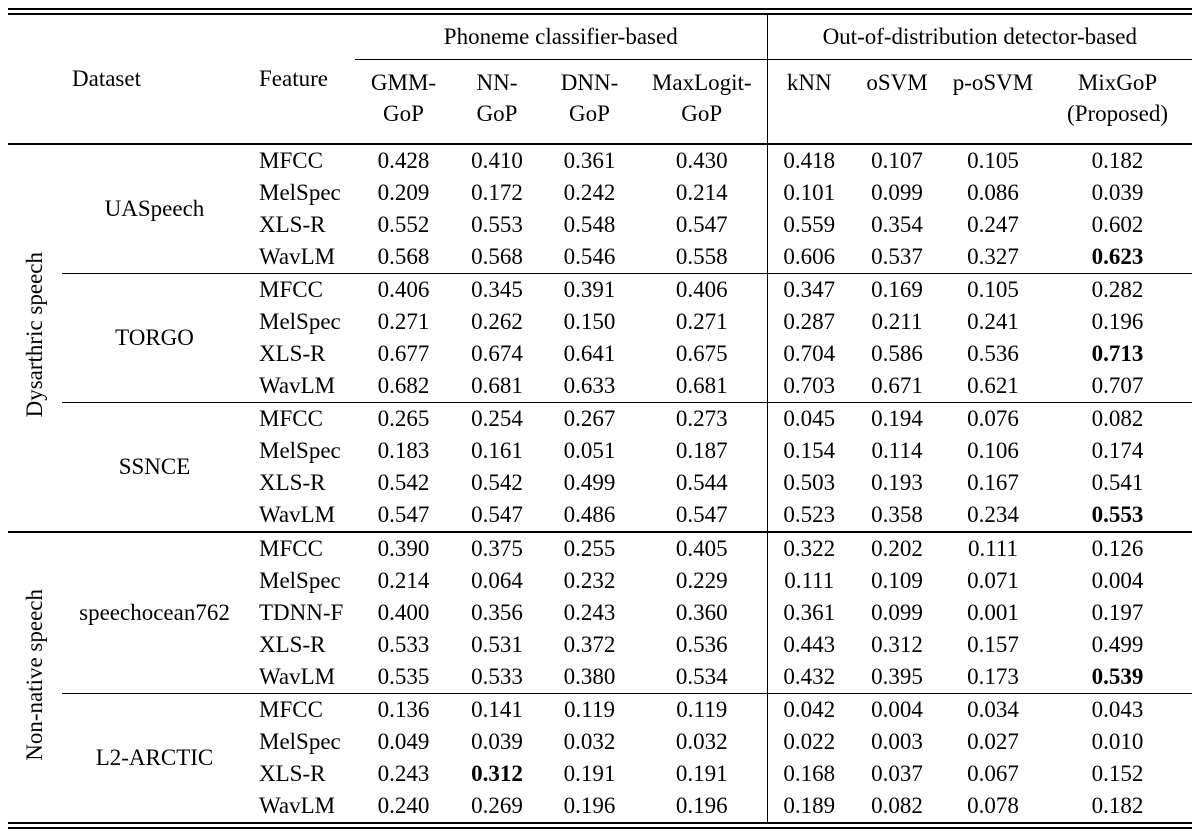 The image size is (1200, 834). I want to click on col-header-osvm: oSVM, so click(897, 102).